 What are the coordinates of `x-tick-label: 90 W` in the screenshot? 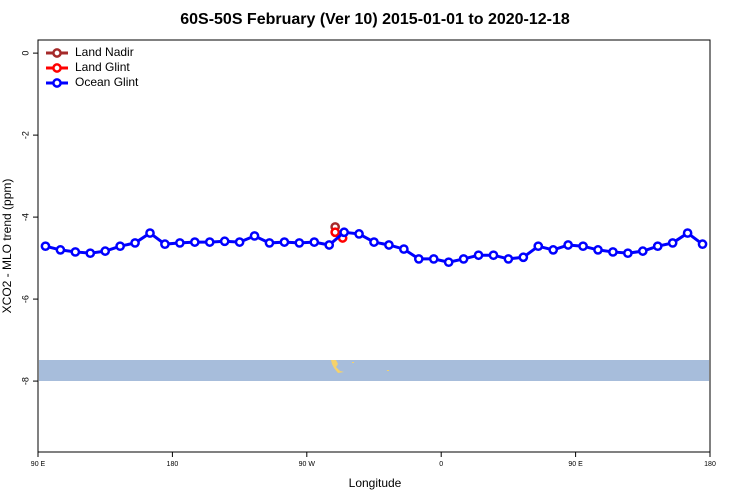 It's located at (307, 464).